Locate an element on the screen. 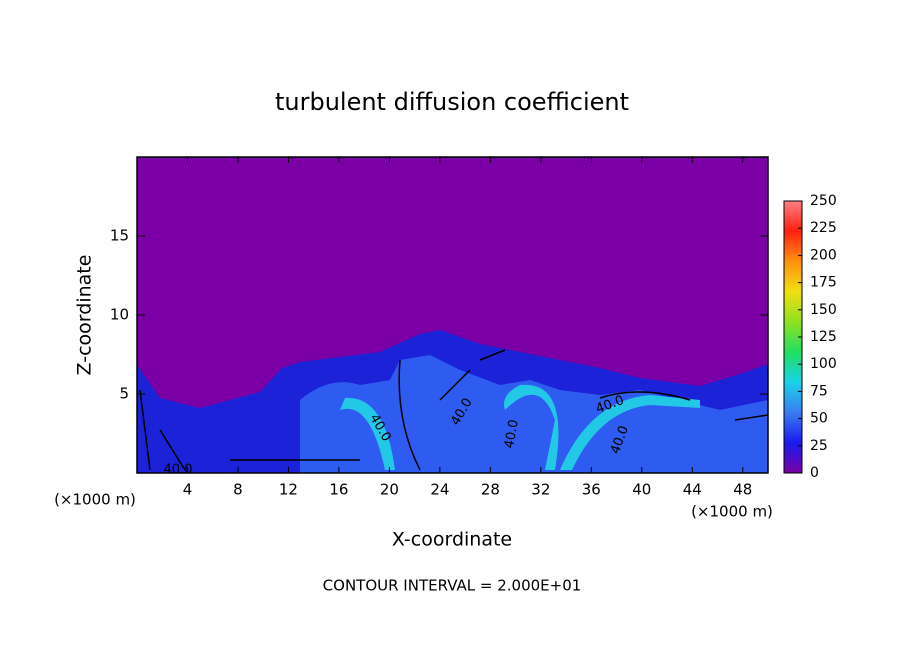 The height and width of the screenshot is (658, 904). x-tick-label: 24 is located at coordinates (439, 490).